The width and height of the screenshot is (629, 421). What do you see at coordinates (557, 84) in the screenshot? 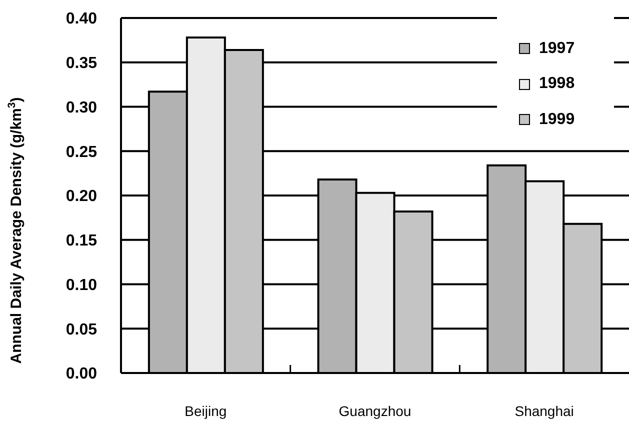
I see `legend-label: 1998` at bounding box center [557, 84].